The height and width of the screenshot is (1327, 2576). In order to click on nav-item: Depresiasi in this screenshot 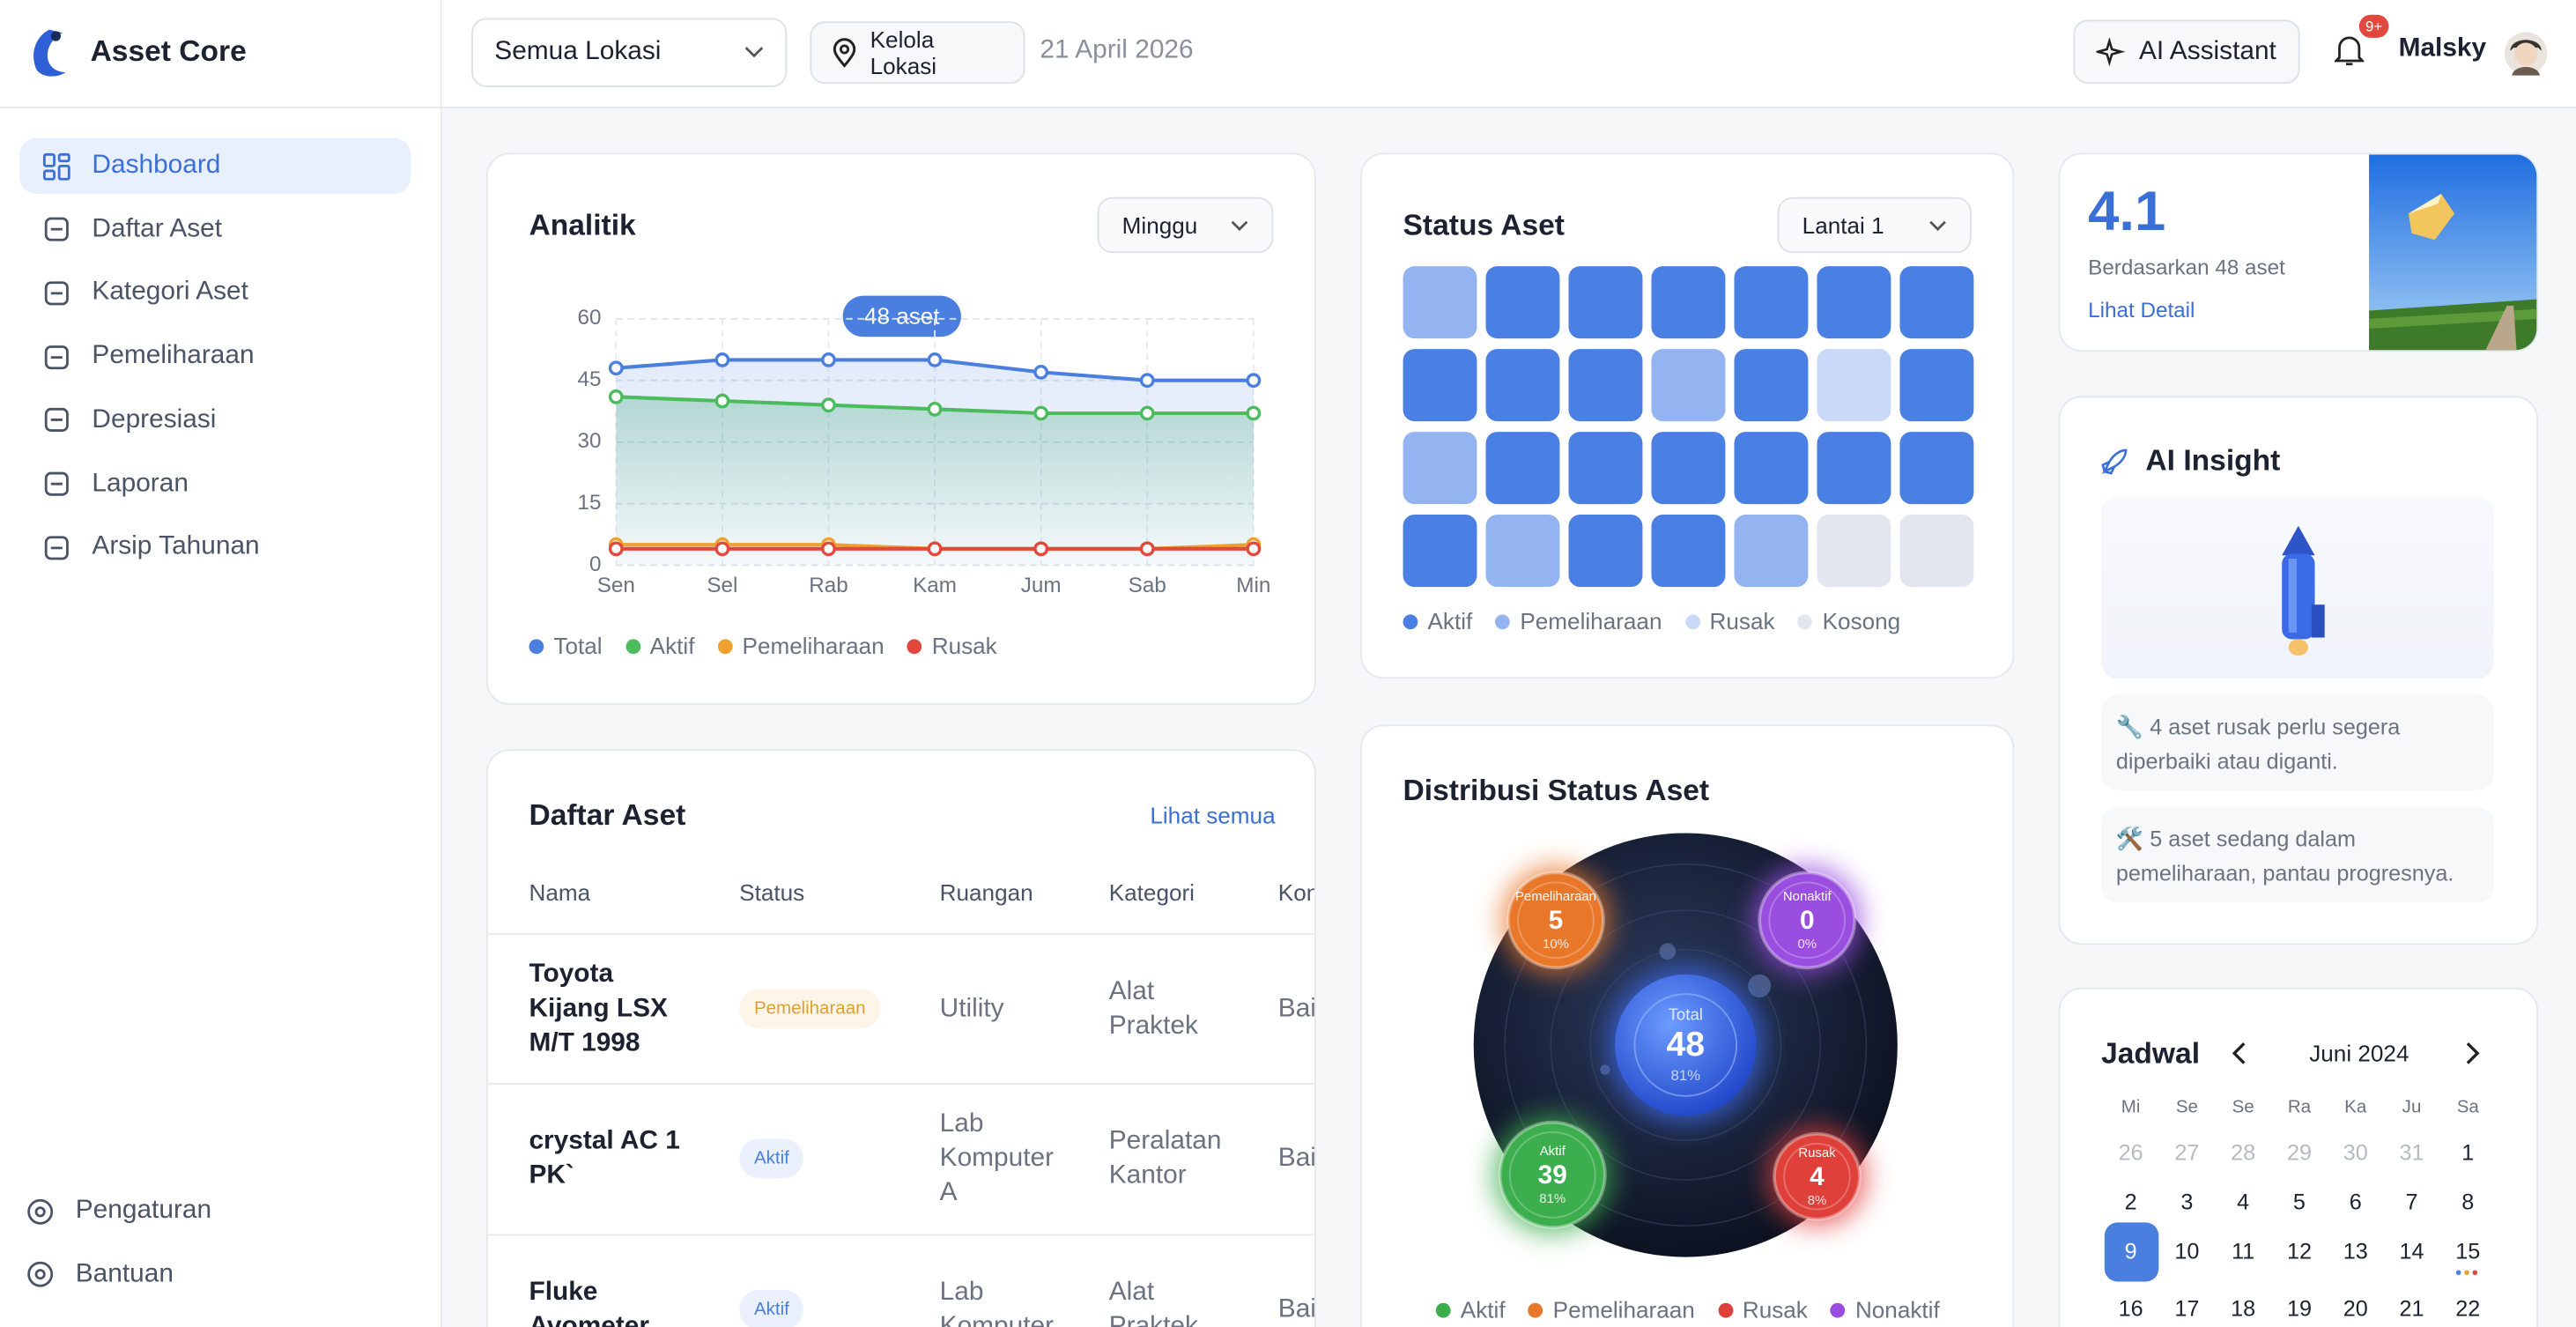, I will do `click(215, 420)`.